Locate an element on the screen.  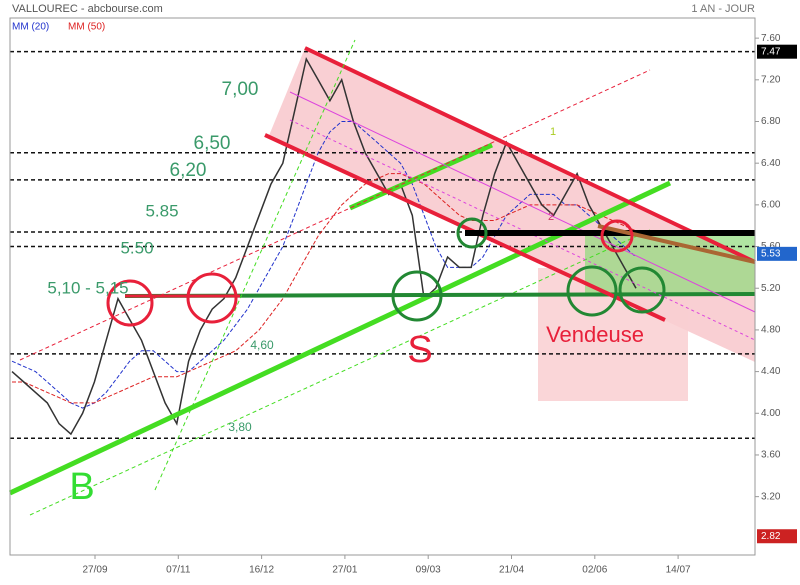
legend-entry: MM (50) is located at coordinates (86, 27).